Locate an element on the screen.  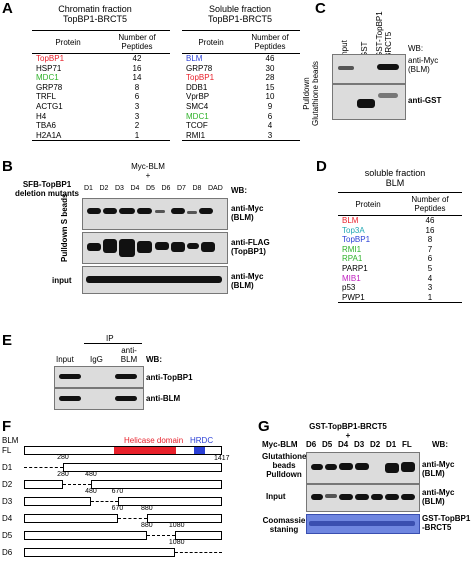
g-title: GST-TopBP1-BRCT5 + is located at coordinates (348, 431).